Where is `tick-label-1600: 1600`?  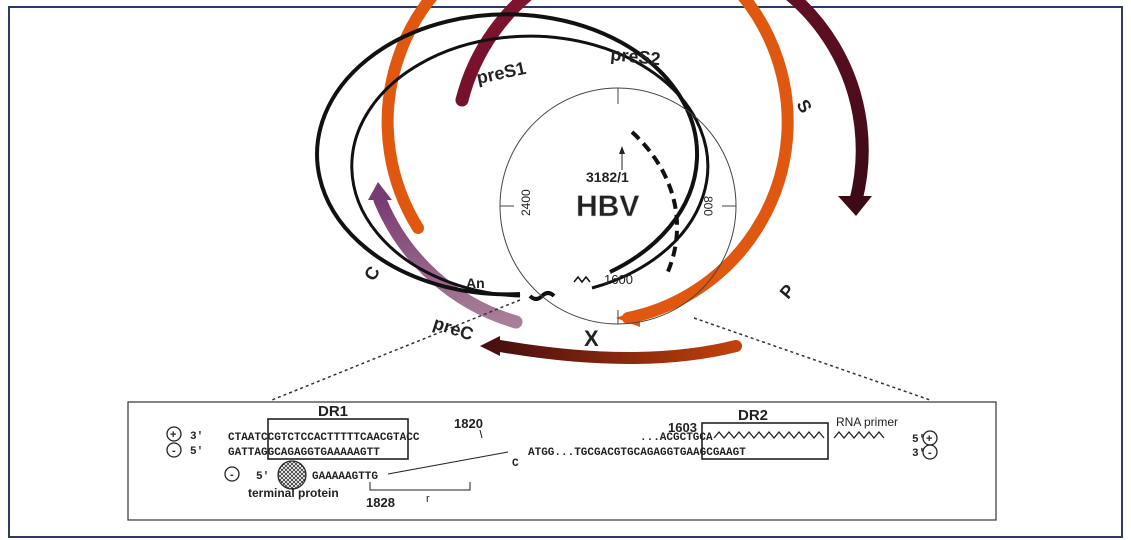
tick-label-1600: 1600 is located at coordinates (618, 279).